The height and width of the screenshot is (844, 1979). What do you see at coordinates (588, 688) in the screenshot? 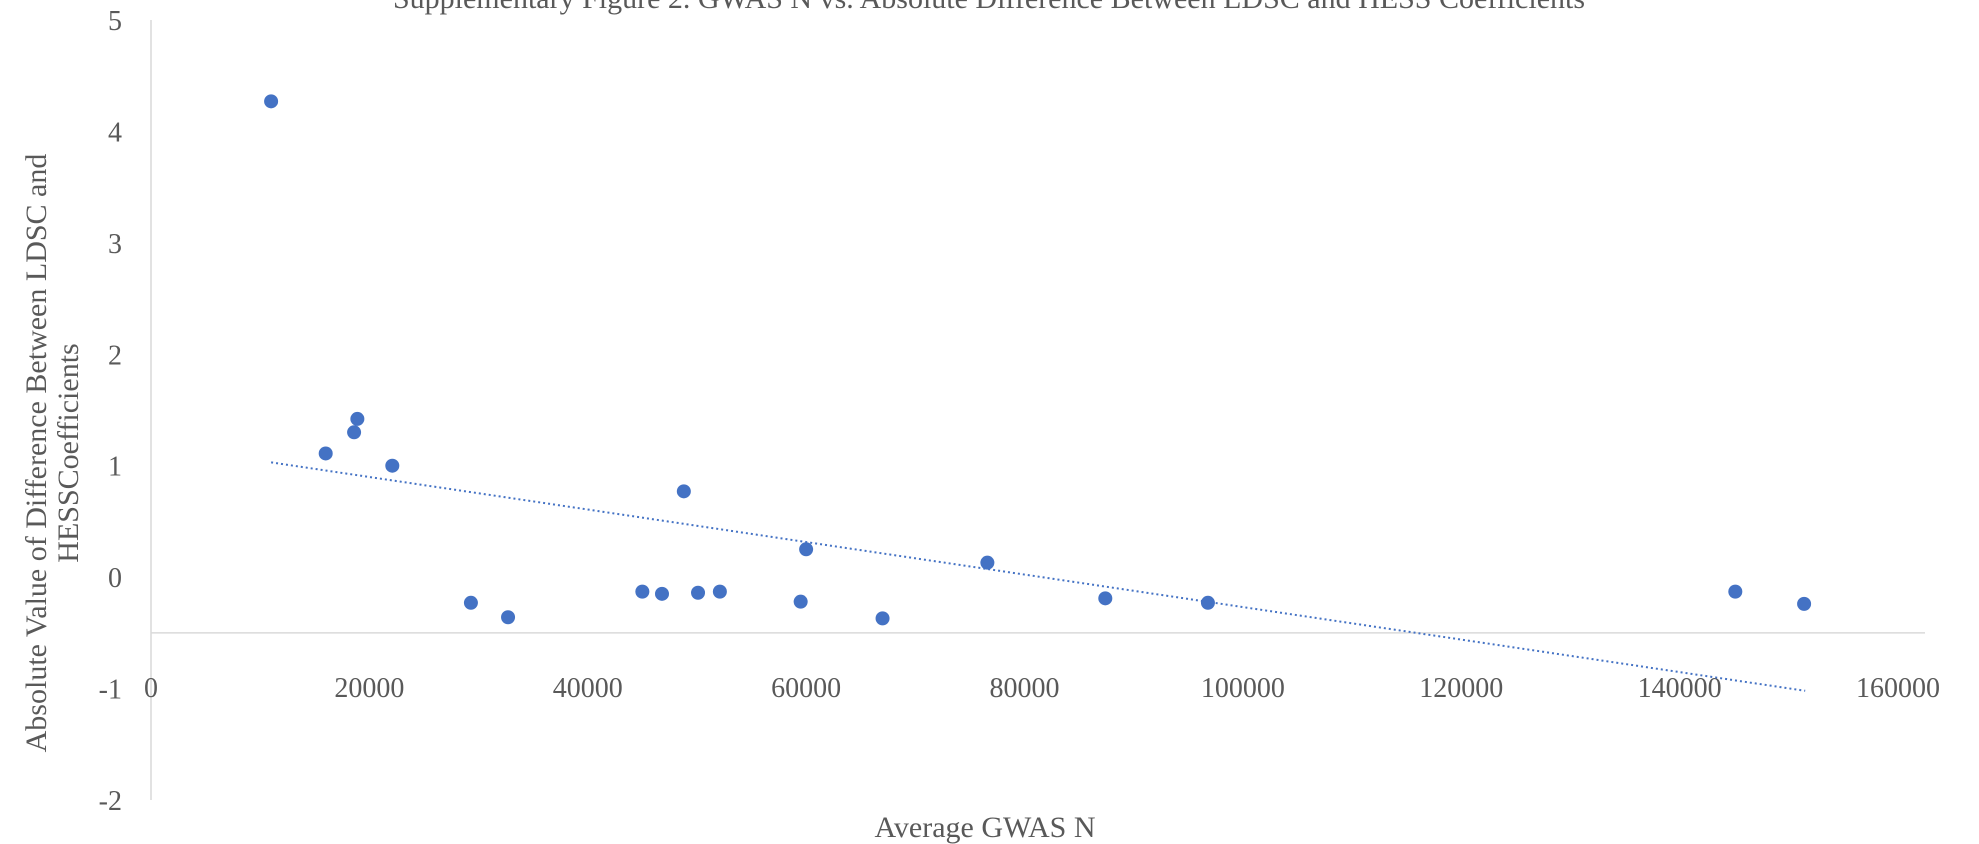
I see `x-tick-label: 40000` at bounding box center [588, 688].